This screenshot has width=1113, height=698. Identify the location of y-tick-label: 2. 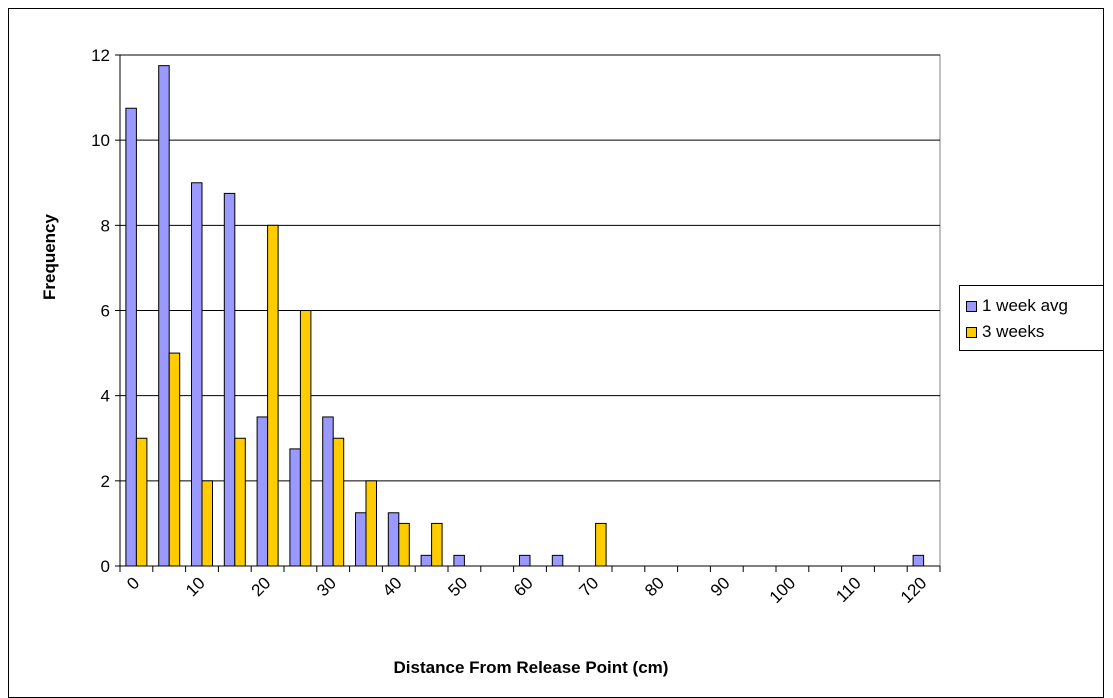
(105, 481).